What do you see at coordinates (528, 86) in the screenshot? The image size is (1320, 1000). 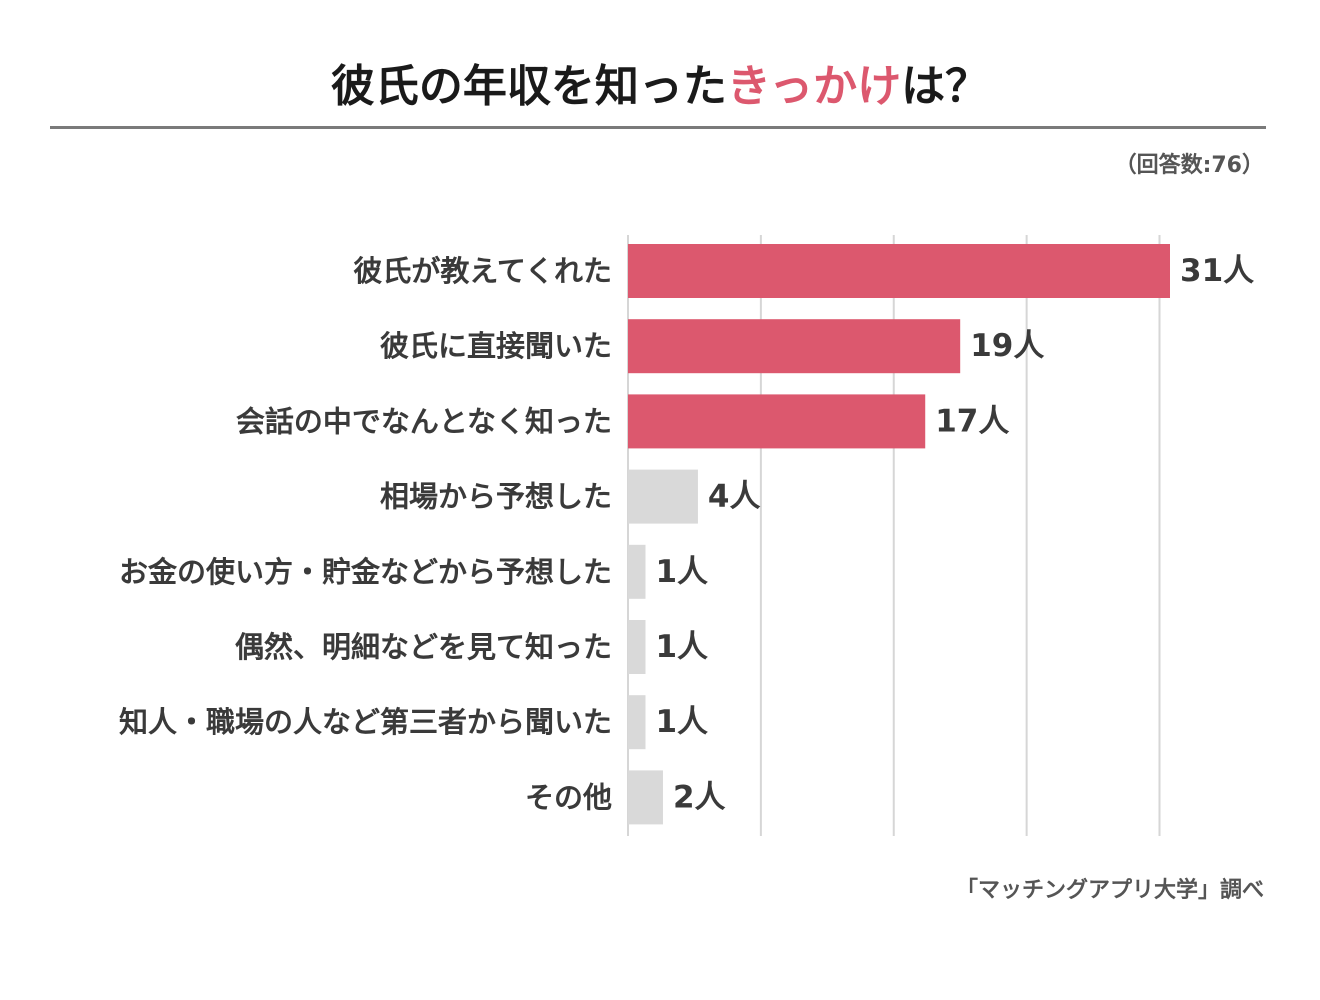 I see `title-prefix: 彼氏の年収を知った` at bounding box center [528, 86].